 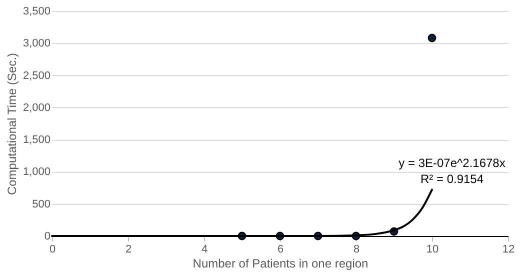 I want to click on y-tick-label: 1,000, so click(x=36, y=172).